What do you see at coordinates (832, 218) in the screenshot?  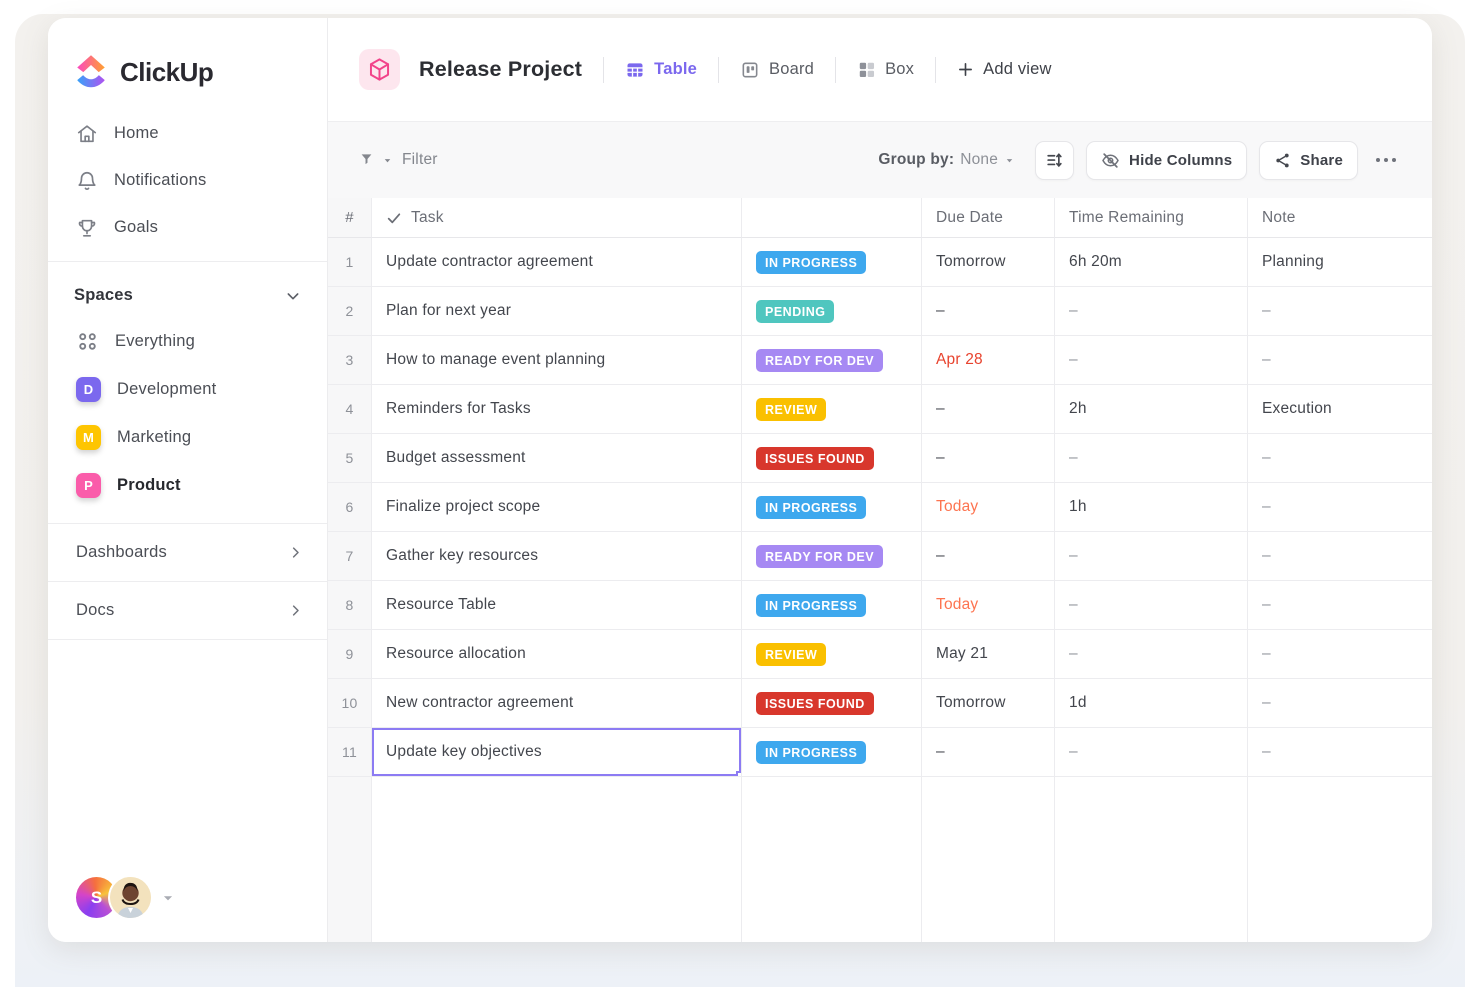 I see `column-header-status` at bounding box center [832, 218].